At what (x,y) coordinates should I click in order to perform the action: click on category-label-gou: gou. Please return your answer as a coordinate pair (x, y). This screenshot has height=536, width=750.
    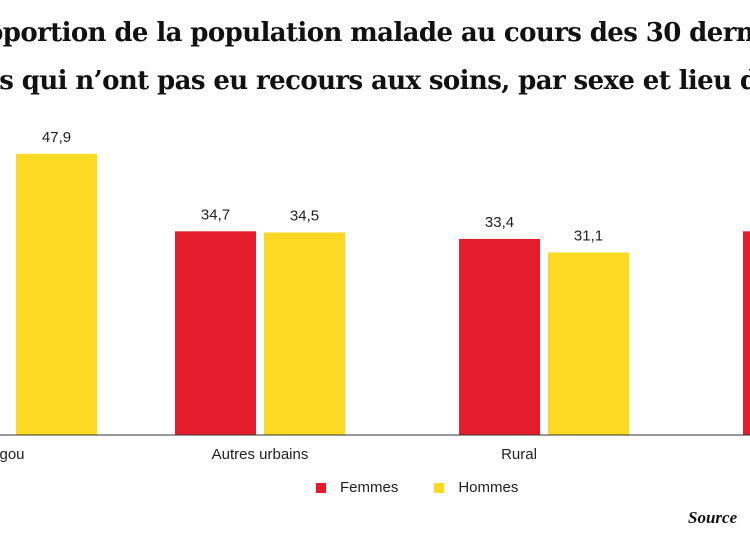
    Looking at the image, I should click on (12, 454).